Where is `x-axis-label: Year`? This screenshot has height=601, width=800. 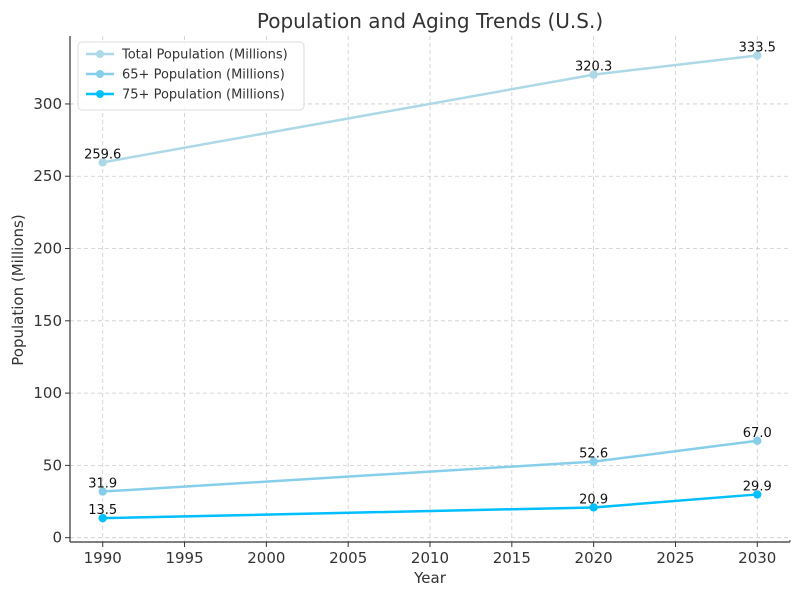 x-axis-label: Year is located at coordinates (430, 578).